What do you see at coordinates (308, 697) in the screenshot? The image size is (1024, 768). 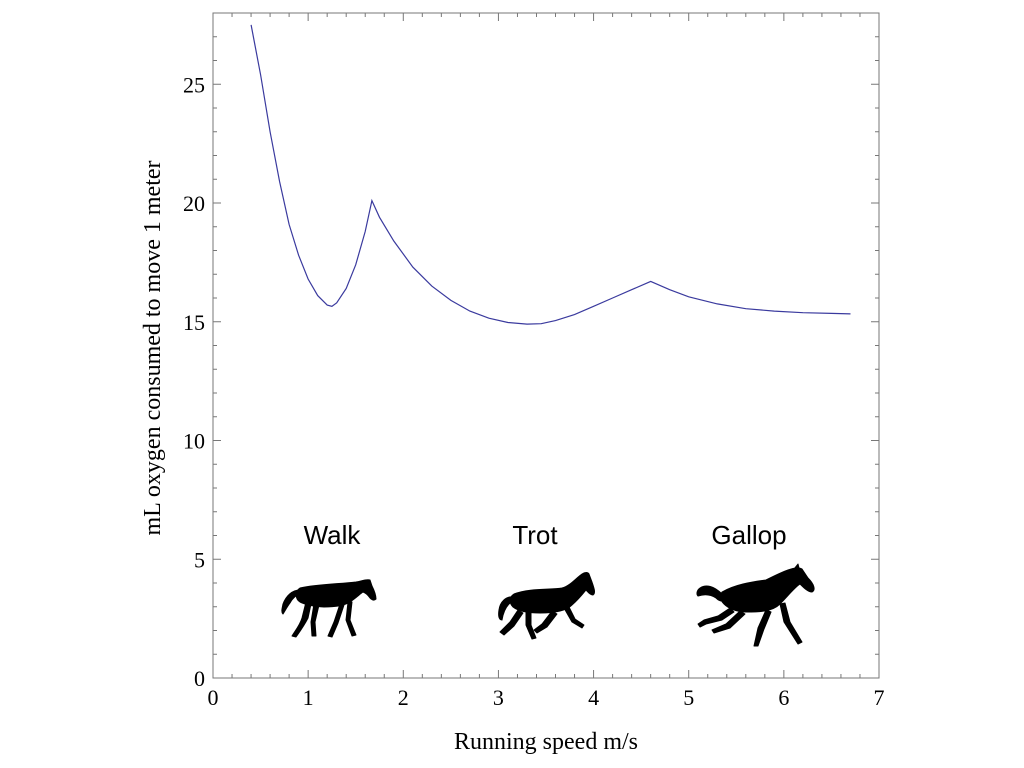 I see `x-tick-label: 1` at bounding box center [308, 697].